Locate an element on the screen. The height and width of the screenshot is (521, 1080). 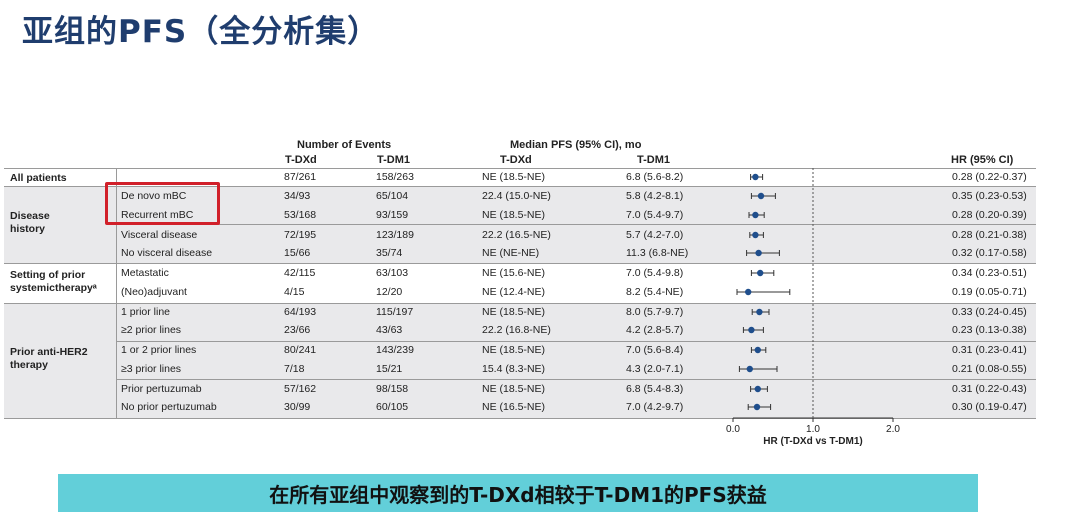
x-axis-label: HR (T-DXd vs T-DM1) is located at coordinates (812, 441).